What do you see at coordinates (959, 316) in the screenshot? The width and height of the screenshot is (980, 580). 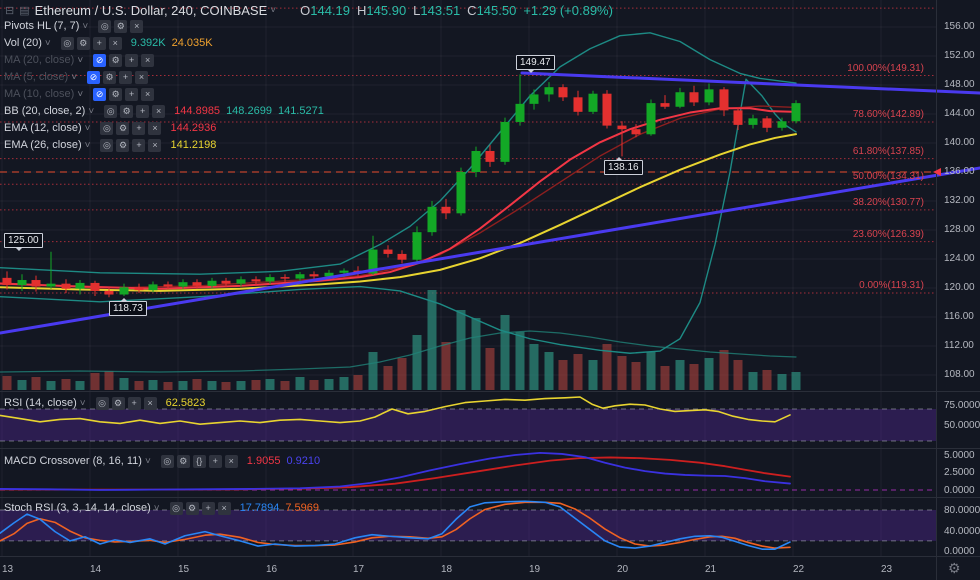 I see `price-tick: 116.00` at bounding box center [959, 316].